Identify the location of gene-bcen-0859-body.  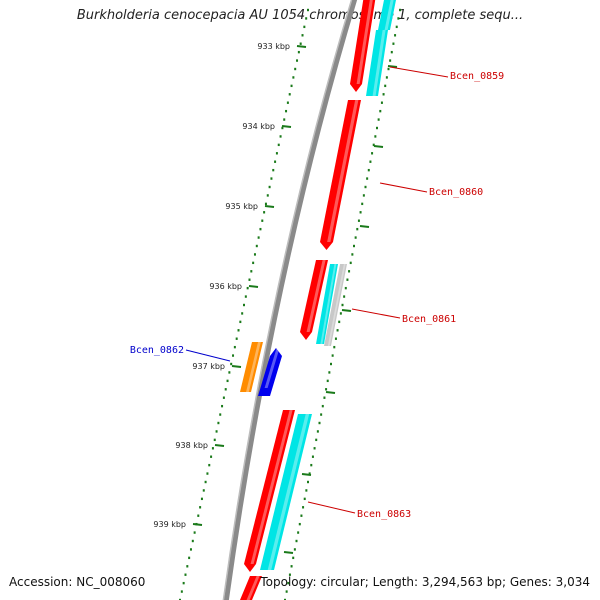
(363, 46).